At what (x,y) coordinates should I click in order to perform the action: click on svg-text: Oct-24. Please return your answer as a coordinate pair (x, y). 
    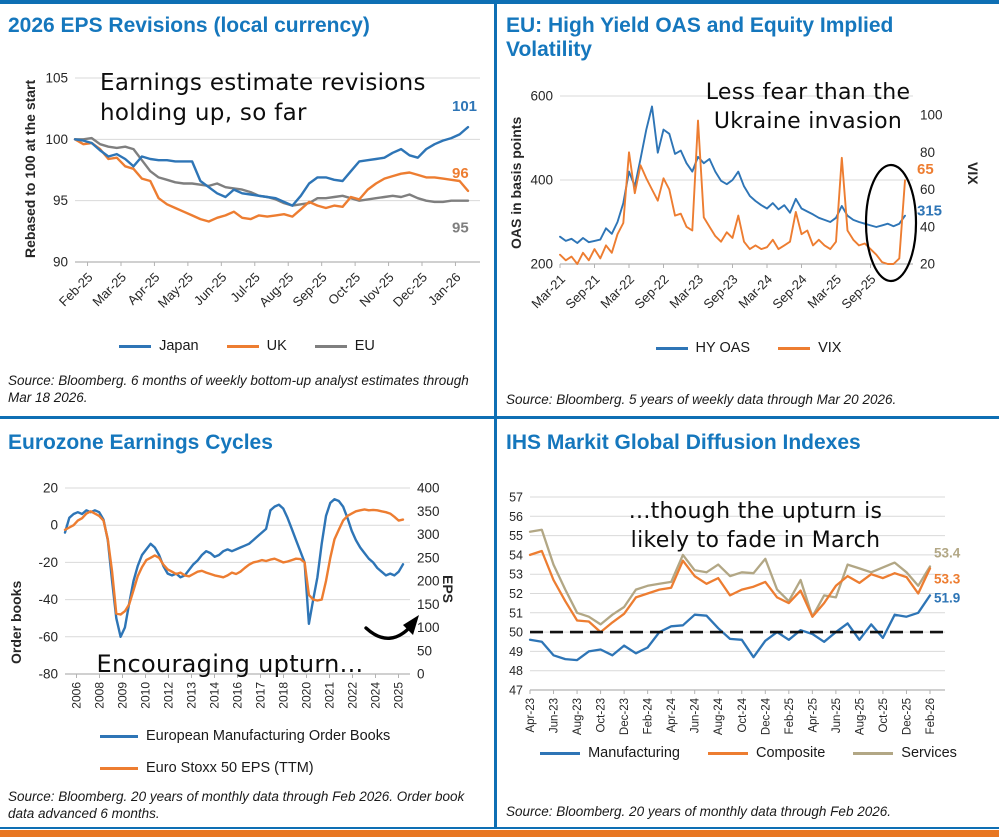
    Looking at the image, I should click on (743, 714).